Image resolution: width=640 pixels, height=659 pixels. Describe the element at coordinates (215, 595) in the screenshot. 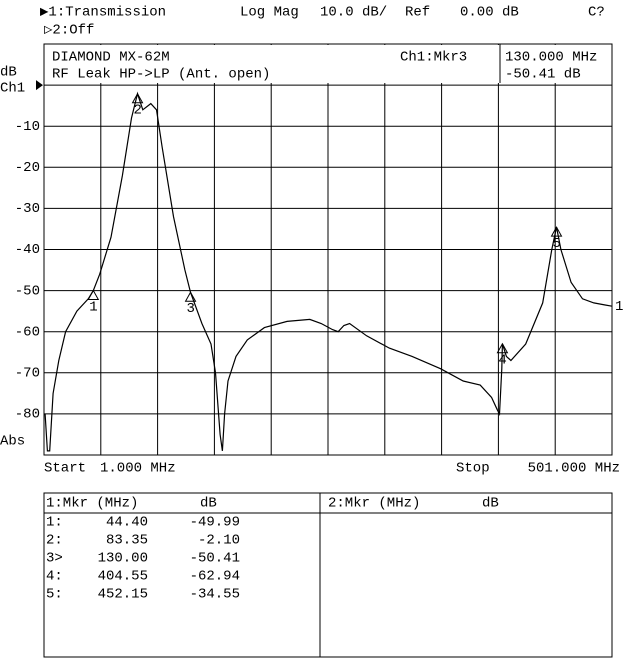

I see `table-db: -34.55` at that location.